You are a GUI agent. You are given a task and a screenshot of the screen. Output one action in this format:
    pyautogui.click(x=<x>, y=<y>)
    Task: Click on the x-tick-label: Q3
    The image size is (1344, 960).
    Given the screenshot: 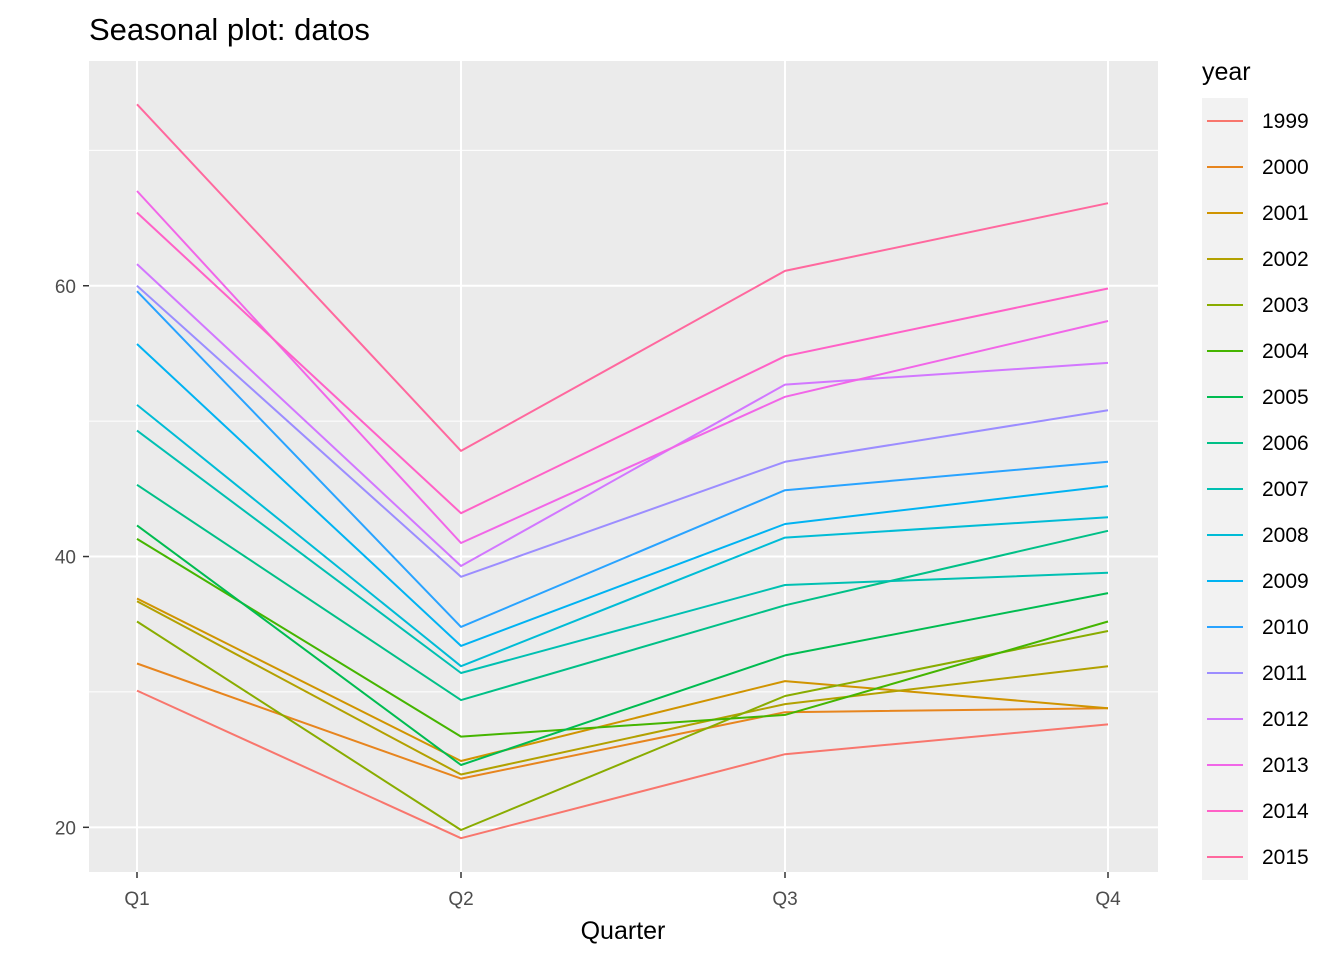 What is the action you would take?
    pyautogui.click(x=784, y=899)
    